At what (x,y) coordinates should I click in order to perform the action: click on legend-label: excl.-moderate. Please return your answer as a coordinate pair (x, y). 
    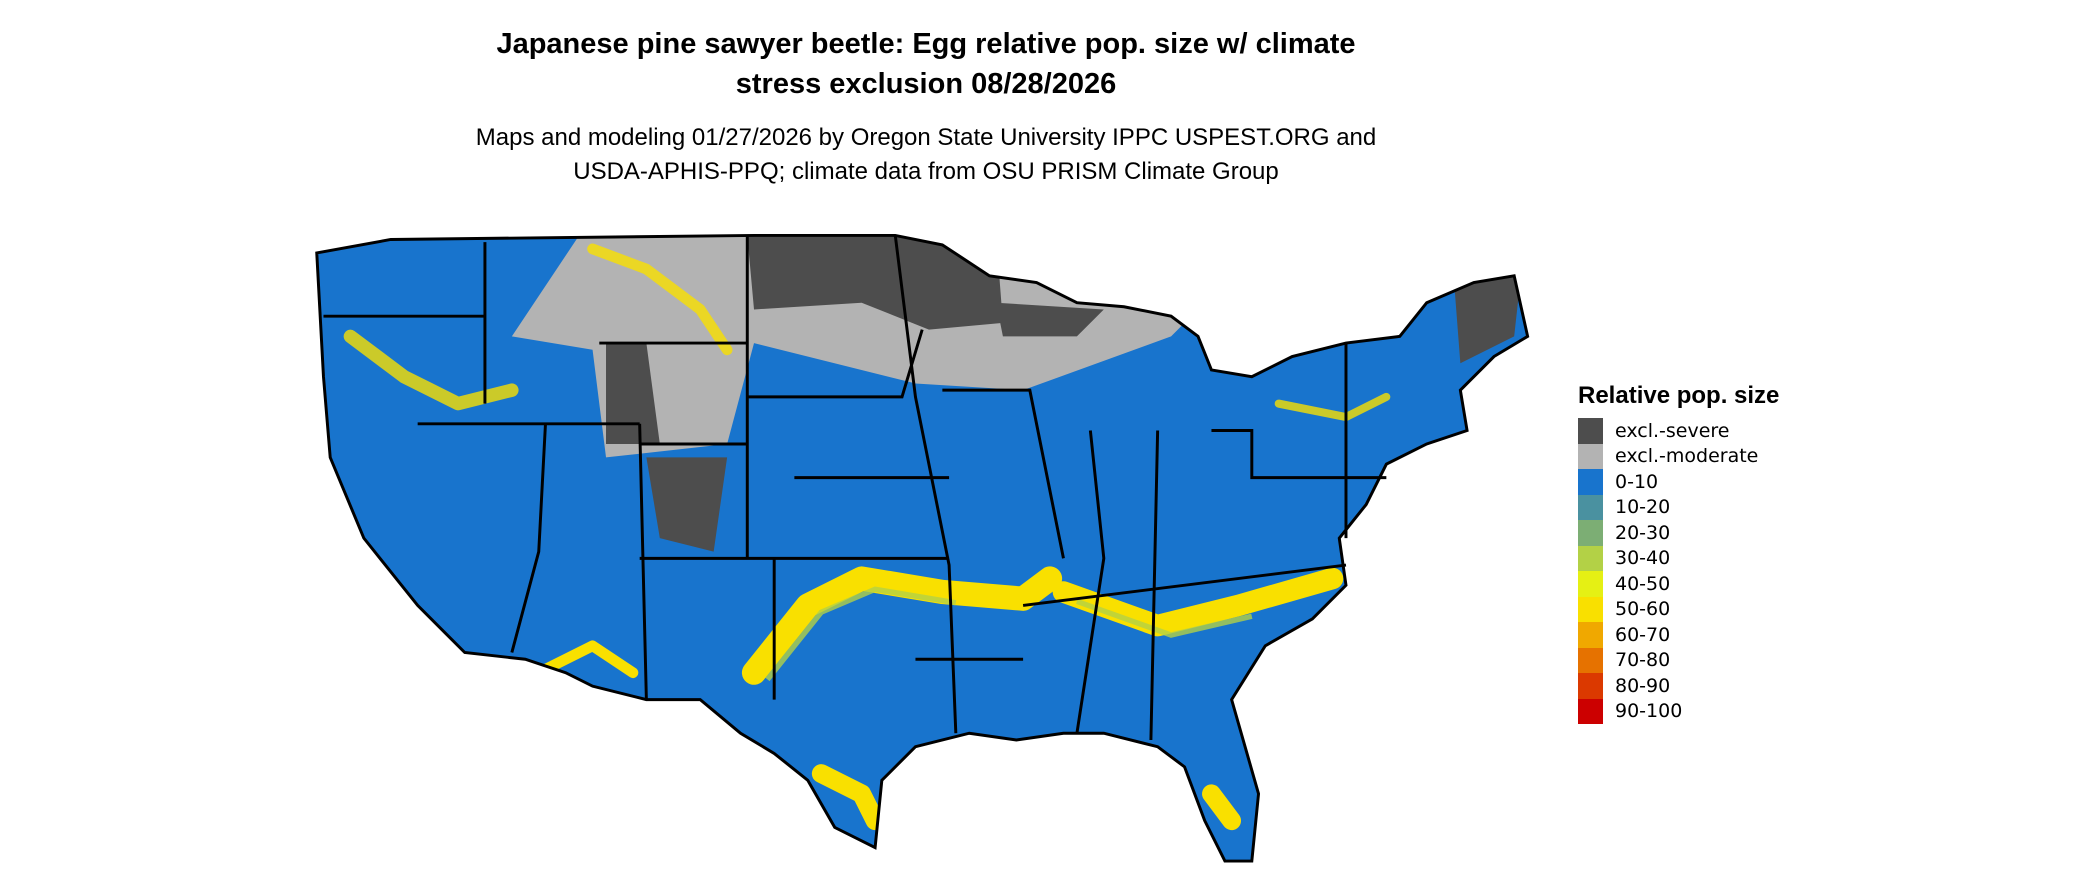
    Looking at the image, I should click on (1687, 456).